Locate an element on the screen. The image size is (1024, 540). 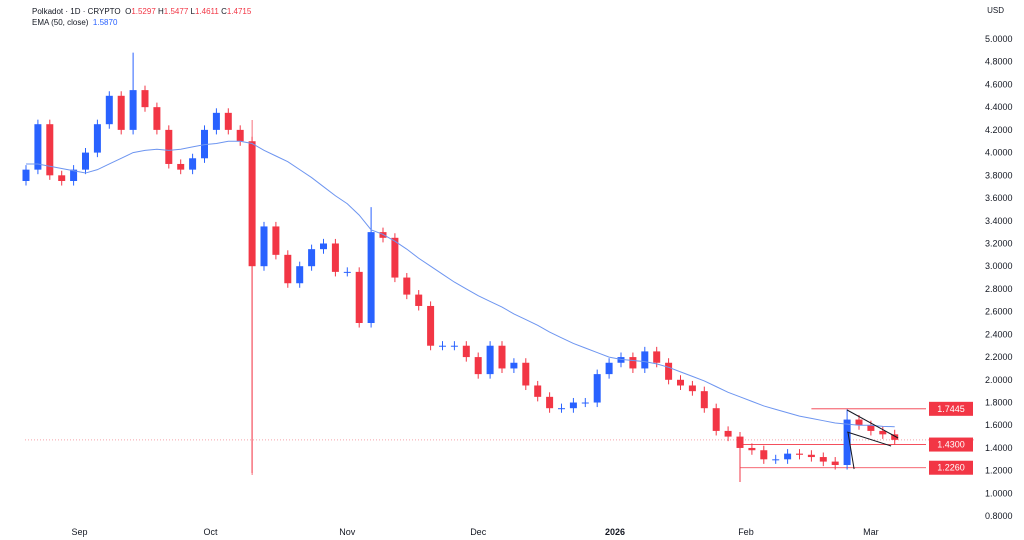
currency-label: USD is located at coordinates (995, 10).